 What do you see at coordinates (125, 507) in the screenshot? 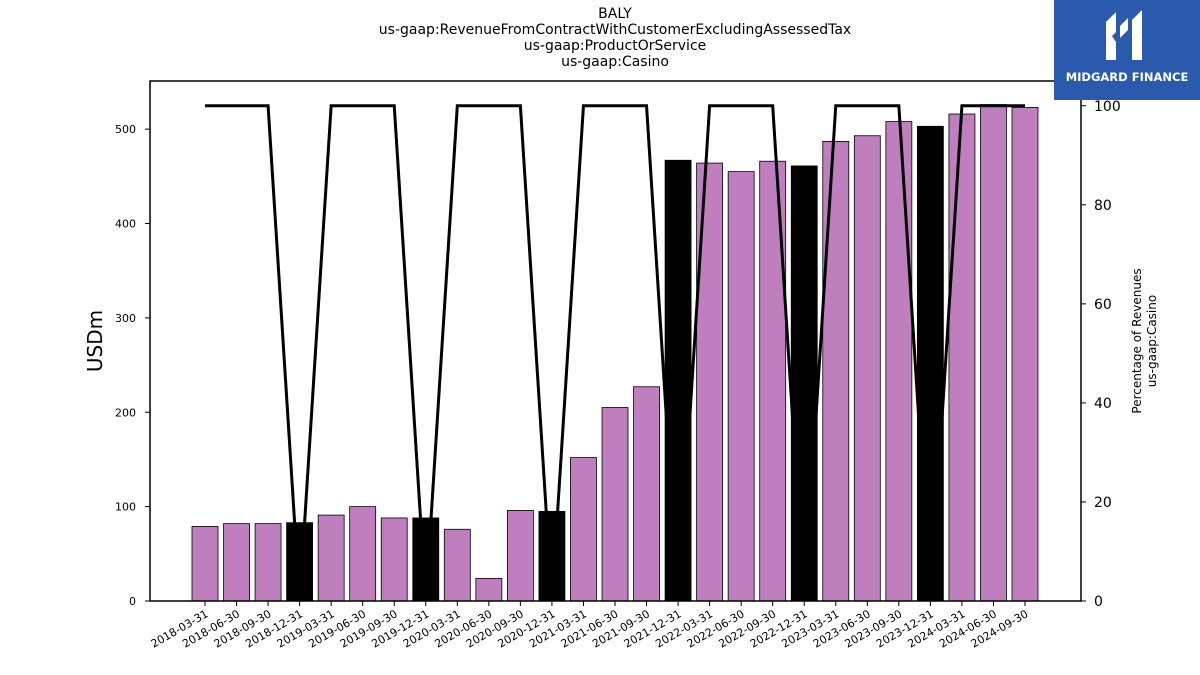
I see `y-tick-label: 100` at bounding box center [125, 507].